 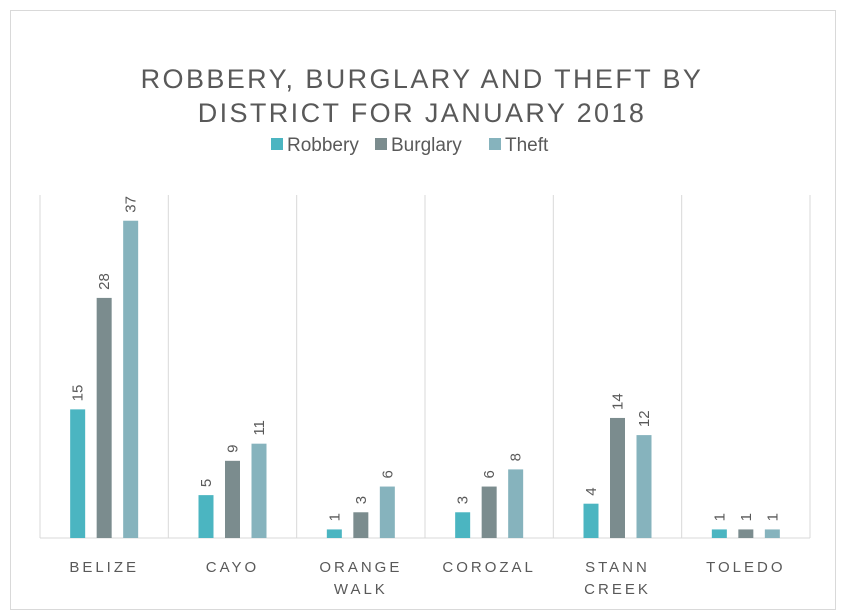 I want to click on data-label: 12, so click(x=644, y=418).